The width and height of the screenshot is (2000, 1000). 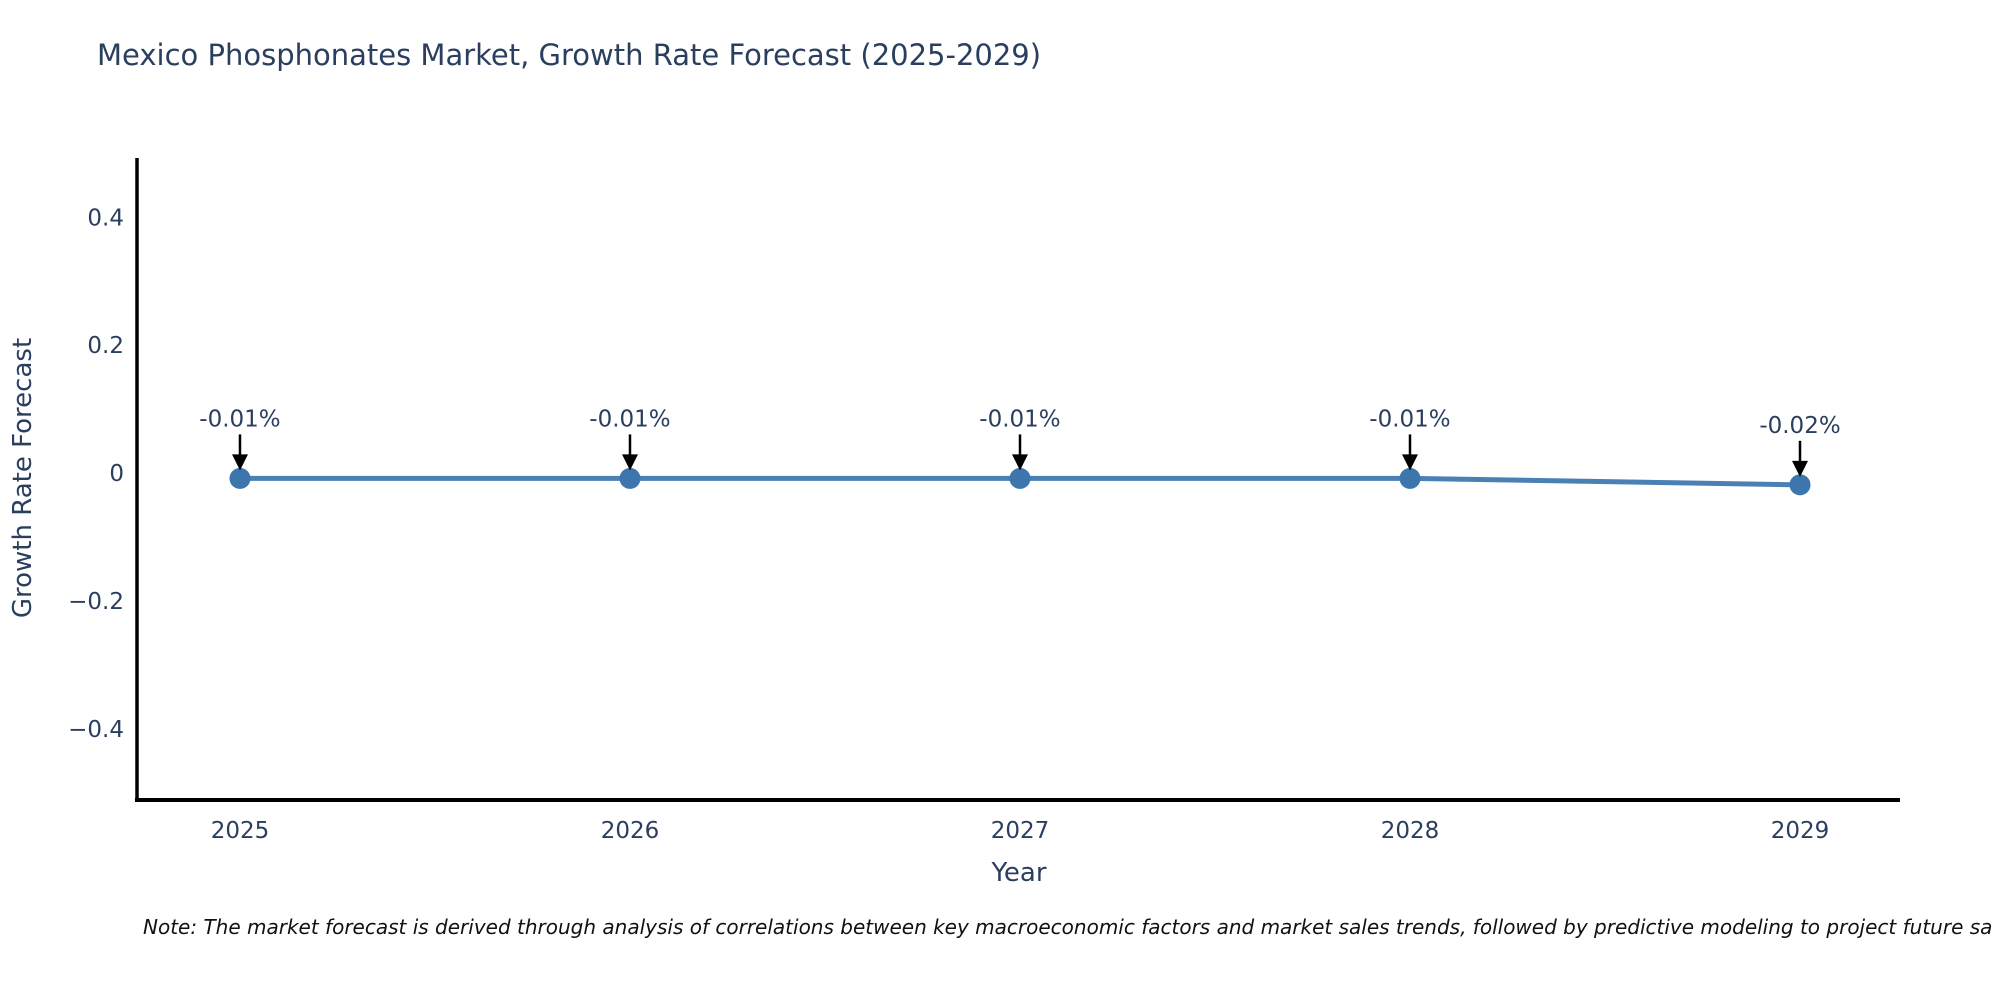 I want to click on point-annotation-label: -0.02%, so click(x=1799, y=426).